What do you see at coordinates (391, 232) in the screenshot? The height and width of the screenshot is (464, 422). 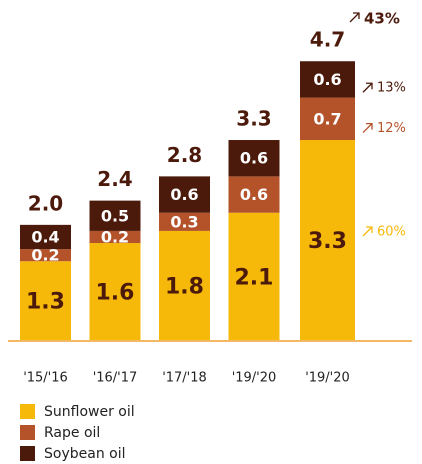 I see `growth-label: 60%` at bounding box center [391, 232].